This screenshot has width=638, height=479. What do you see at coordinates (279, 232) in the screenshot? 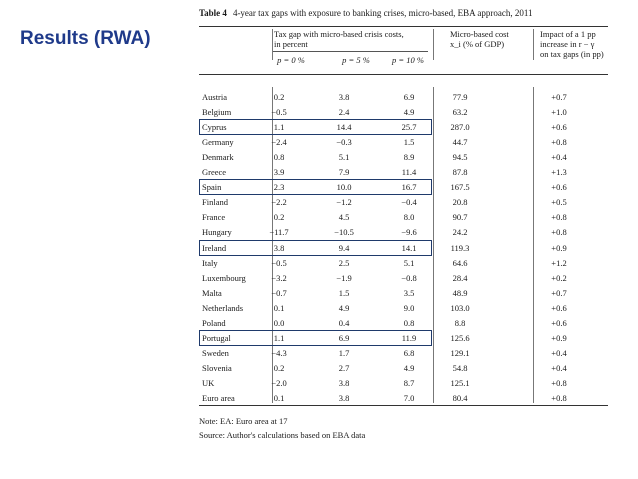
I see `cell-p0: −11.7` at bounding box center [279, 232].